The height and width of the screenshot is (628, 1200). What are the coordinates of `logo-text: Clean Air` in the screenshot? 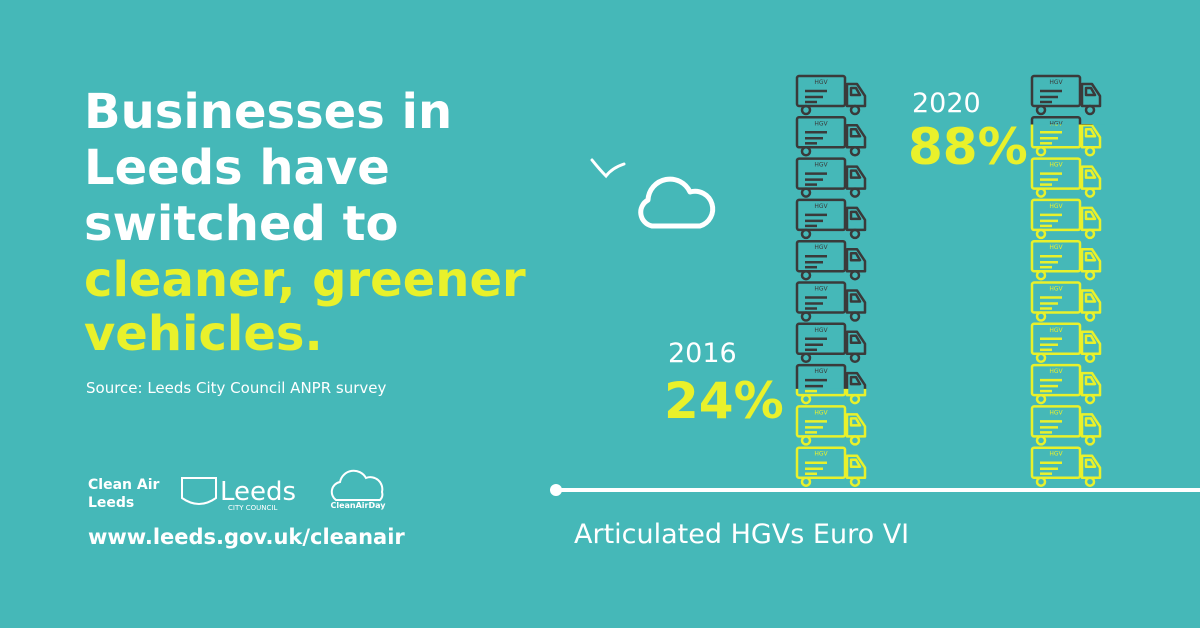 It's located at (123, 485).